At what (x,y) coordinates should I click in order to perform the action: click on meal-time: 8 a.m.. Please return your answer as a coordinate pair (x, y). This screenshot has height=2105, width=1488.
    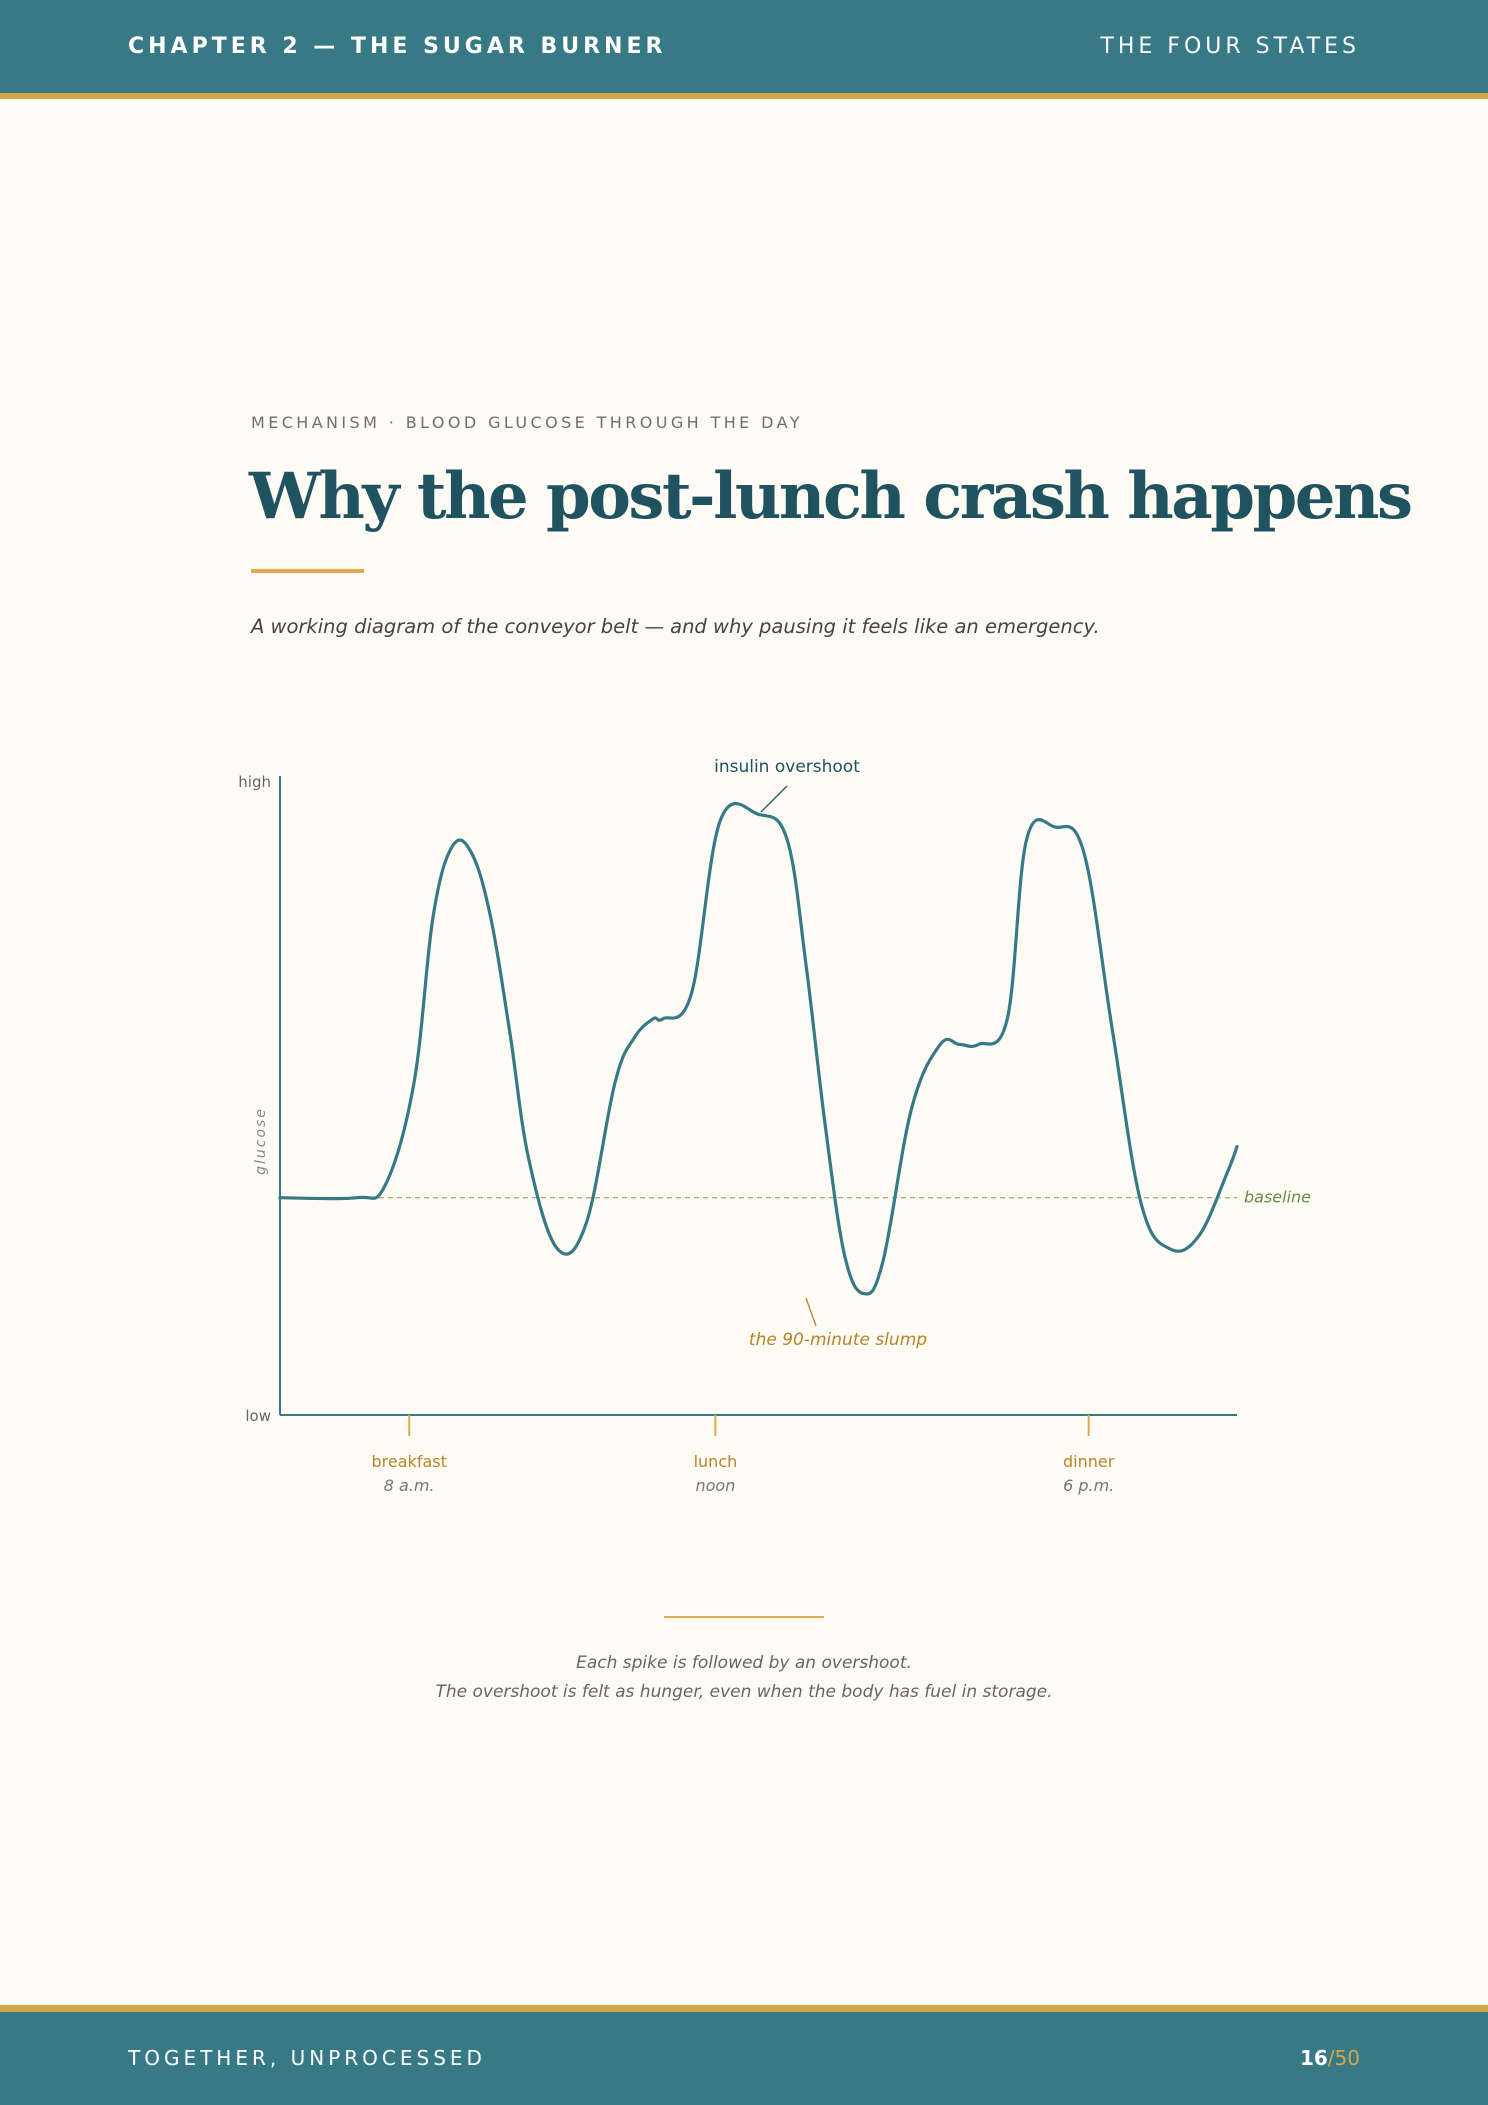
    Looking at the image, I should click on (409, 1485).